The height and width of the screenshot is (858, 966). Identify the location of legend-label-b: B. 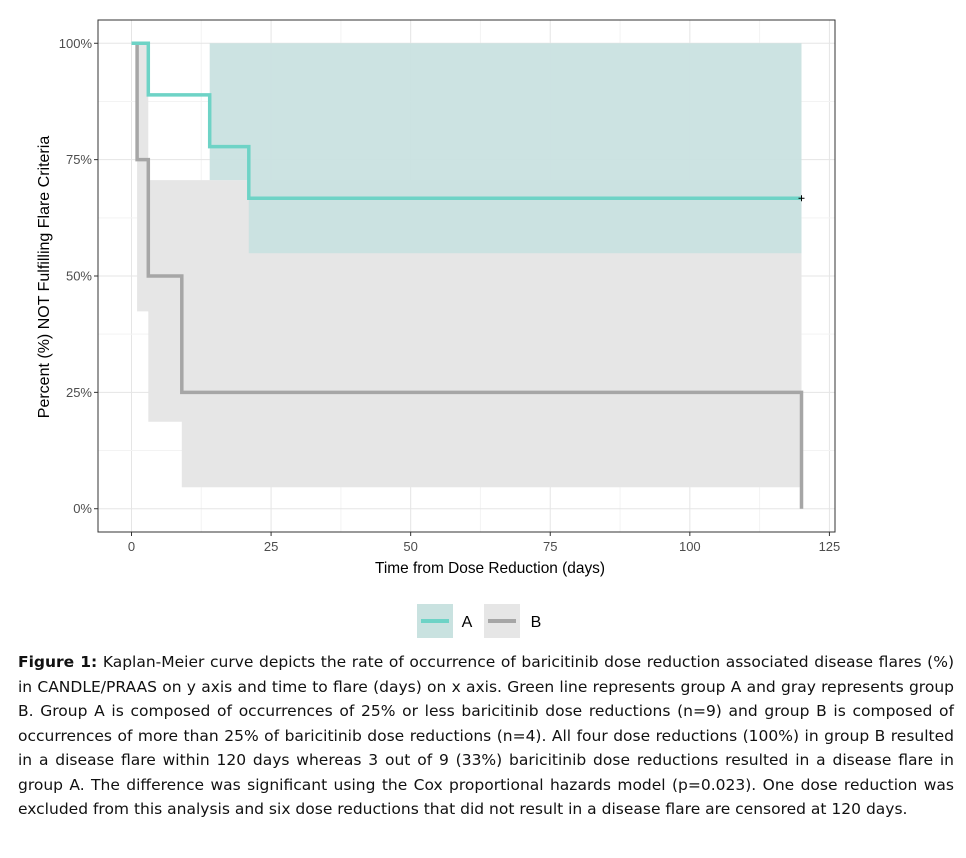
(536, 622).